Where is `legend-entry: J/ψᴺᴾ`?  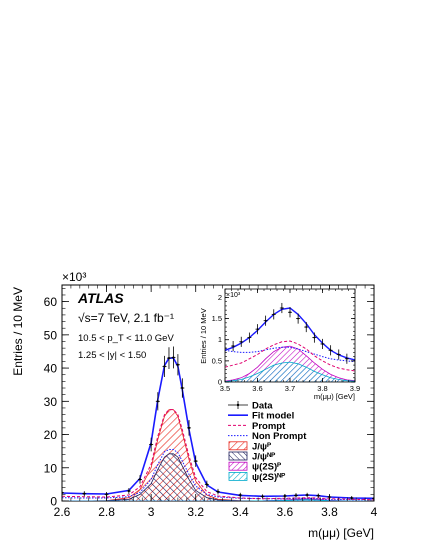 legend-entry: J/ψᴺᴾ is located at coordinates (251, 457).